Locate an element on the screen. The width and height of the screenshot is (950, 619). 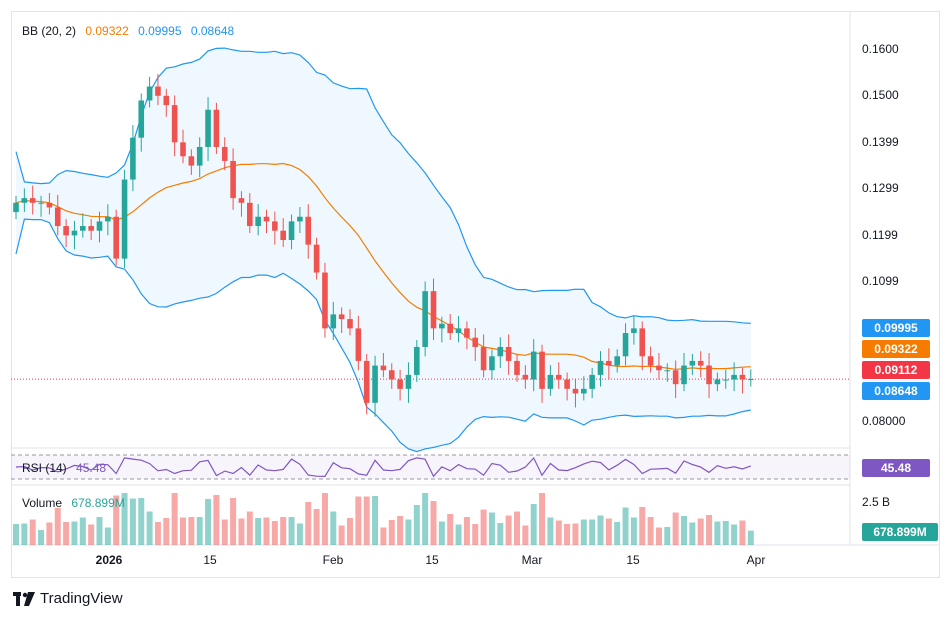
volume-legend: Volume 678.899M is located at coordinates (76, 503).